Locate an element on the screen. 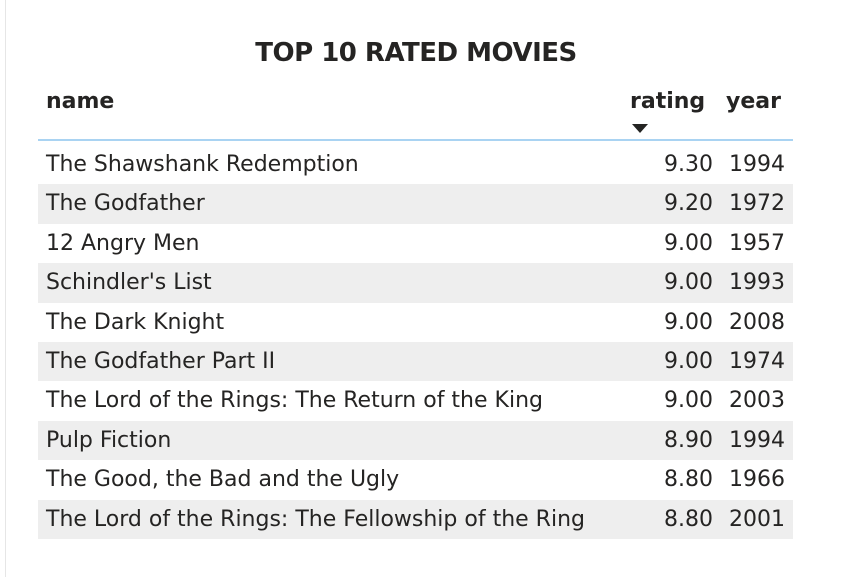 Image resolution: width=858 pixels, height=577 pixels. cell-year: 2003 is located at coordinates (757, 401).